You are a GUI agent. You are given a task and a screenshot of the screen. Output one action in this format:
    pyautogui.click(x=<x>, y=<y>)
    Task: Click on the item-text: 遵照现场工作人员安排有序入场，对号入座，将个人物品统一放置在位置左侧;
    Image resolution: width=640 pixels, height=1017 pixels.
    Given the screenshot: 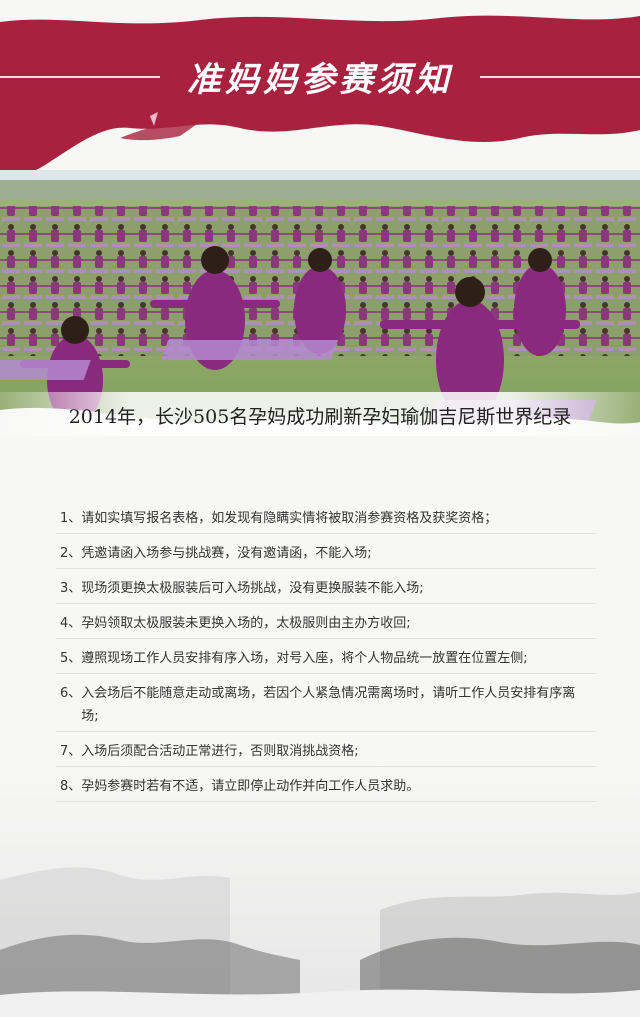 What is the action you would take?
    pyautogui.click(x=304, y=658)
    